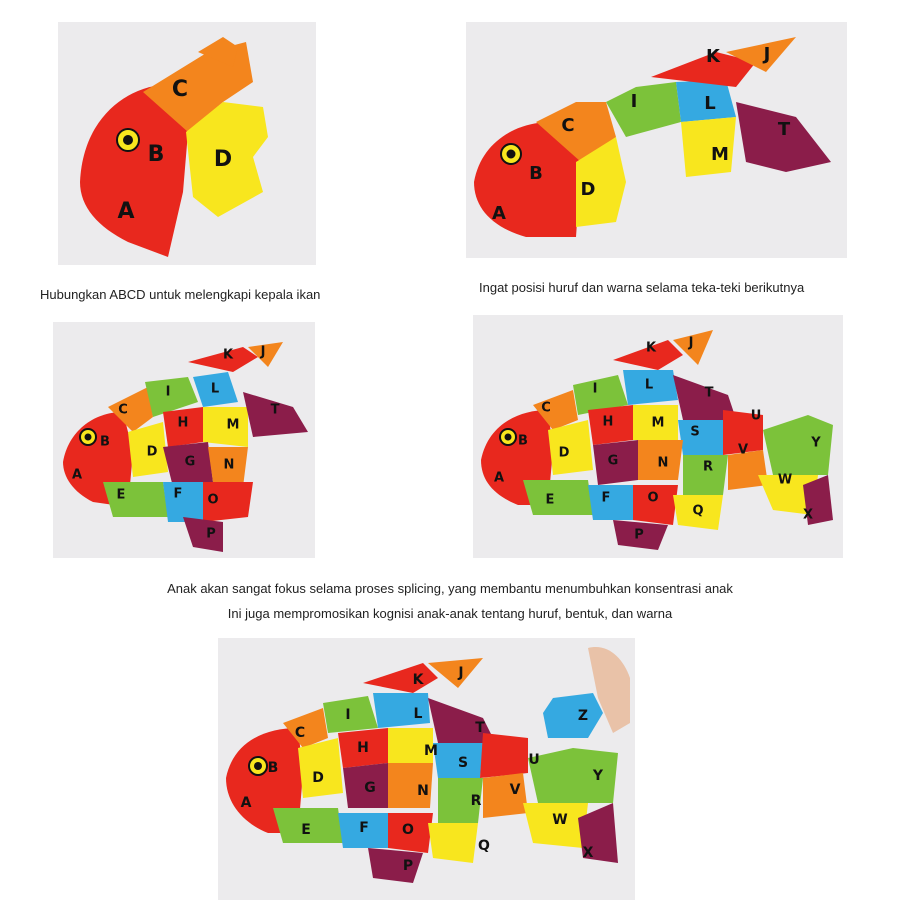  What do you see at coordinates (583, 716) in the screenshot?
I see `label-z: Z` at bounding box center [583, 716].